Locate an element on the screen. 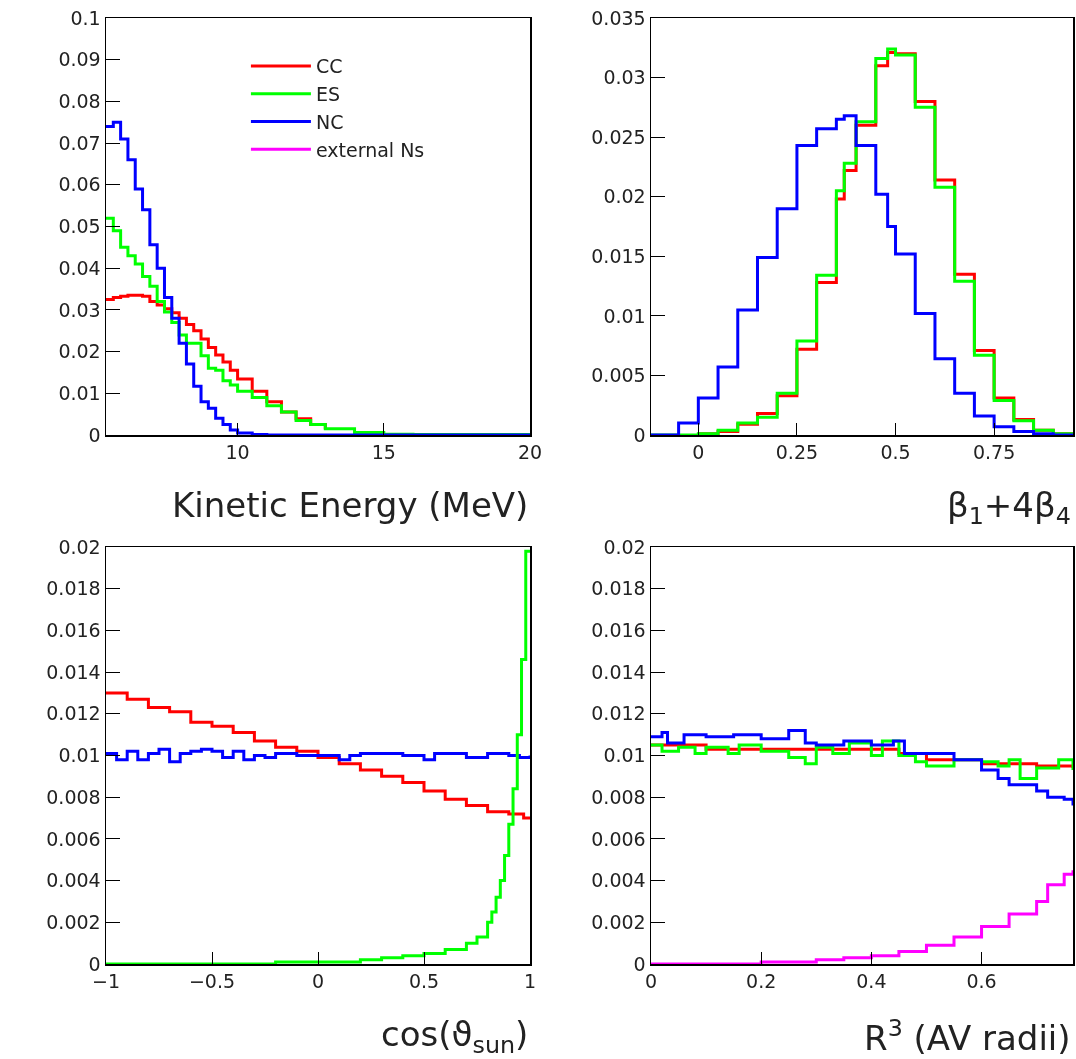 The height and width of the screenshot is (1059, 1076). x-tick-label: 0.6 is located at coordinates (981, 981).